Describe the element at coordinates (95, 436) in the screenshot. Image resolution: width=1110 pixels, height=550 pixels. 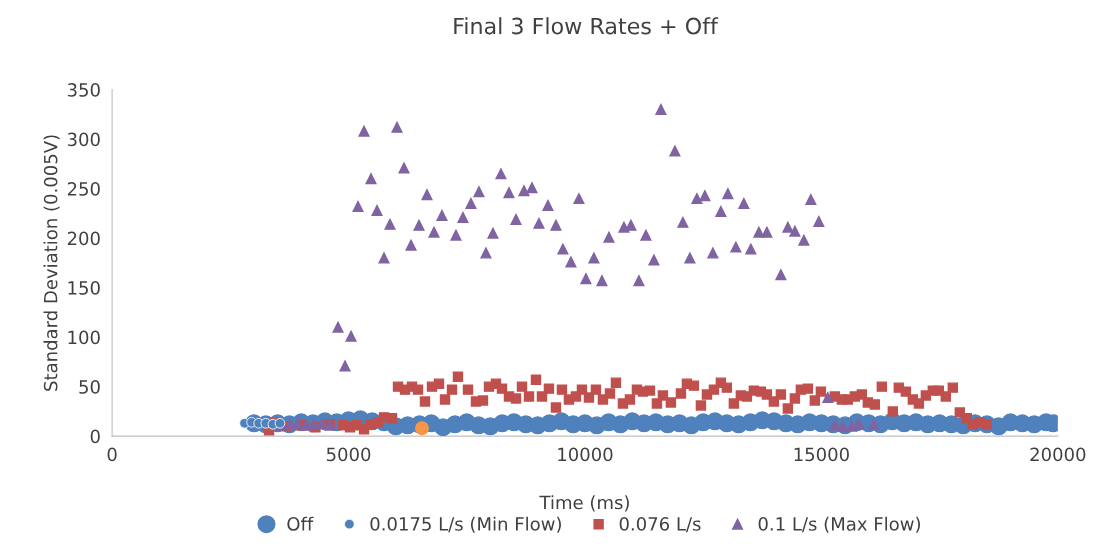
I see `y-tick-label: 0` at that location.